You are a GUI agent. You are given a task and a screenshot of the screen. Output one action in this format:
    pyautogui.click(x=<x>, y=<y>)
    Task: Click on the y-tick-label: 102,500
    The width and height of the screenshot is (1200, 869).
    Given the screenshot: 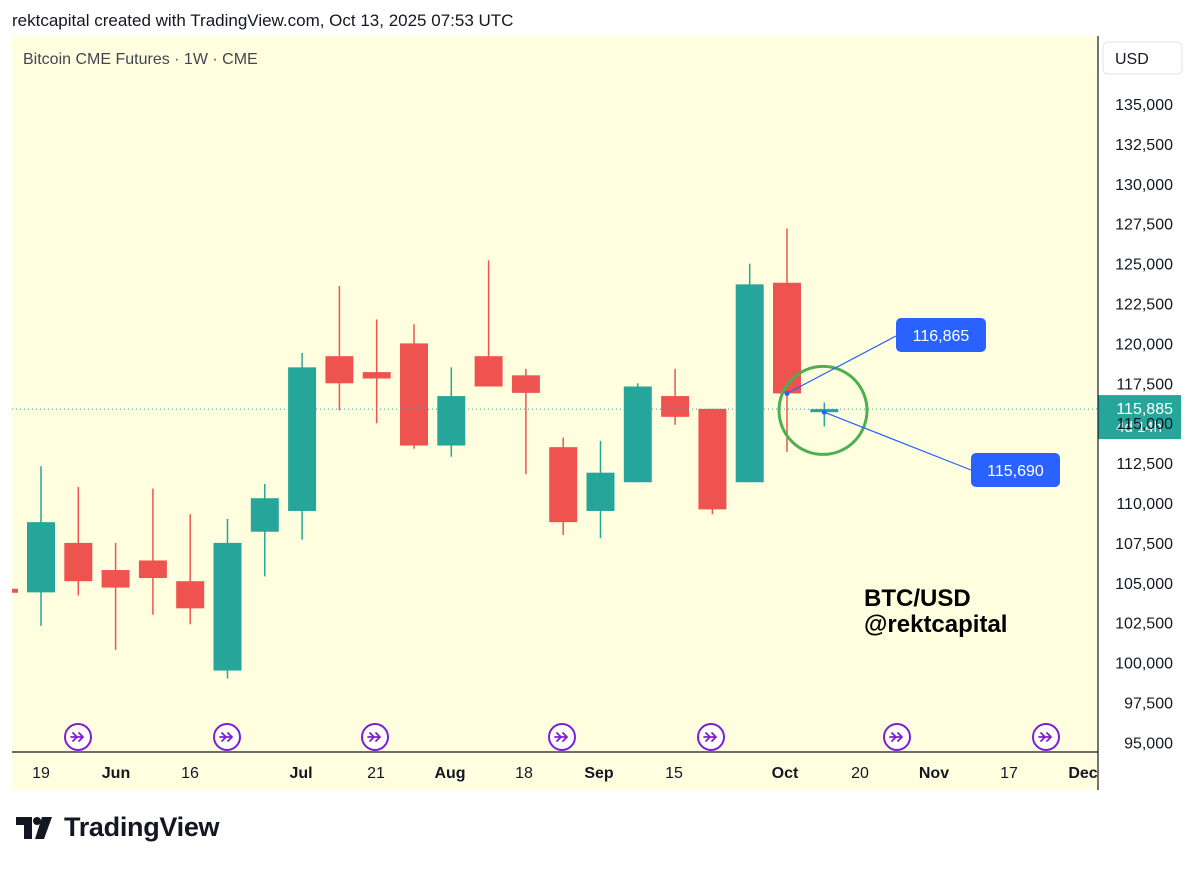 What is the action you would take?
    pyautogui.click(x=1144, y=624)
    